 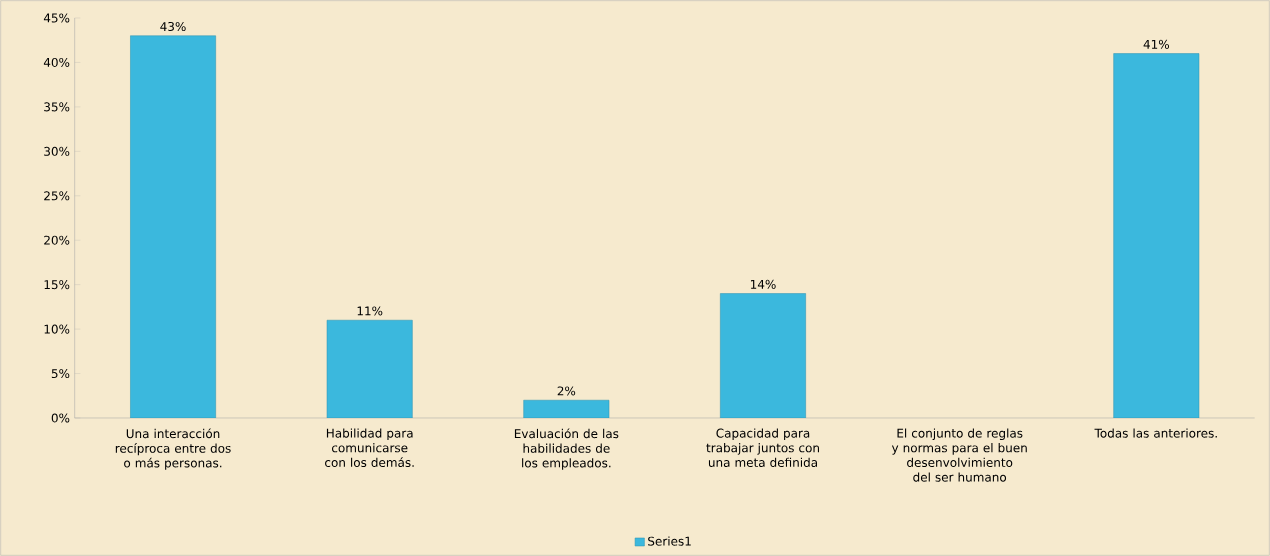 I want to click on data-label: 14%, so click(x=763, y=284).